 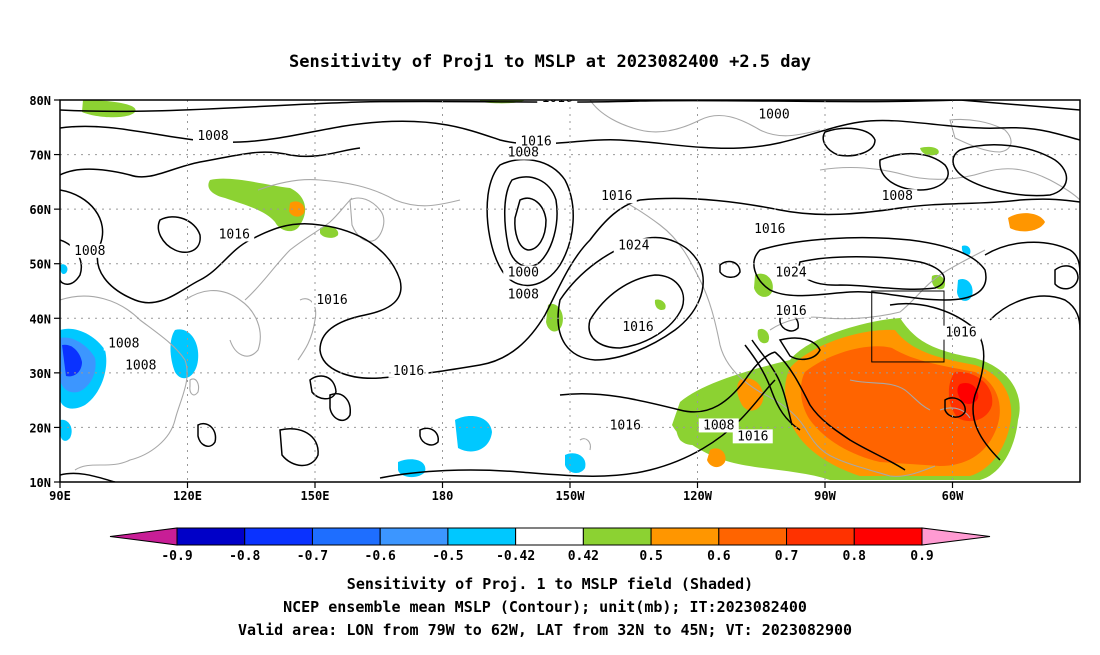 What do you see at coordinates (315, 496) in the screenshot?
I see `lon-tick-label: 150E` at bounding box center [315, 496].